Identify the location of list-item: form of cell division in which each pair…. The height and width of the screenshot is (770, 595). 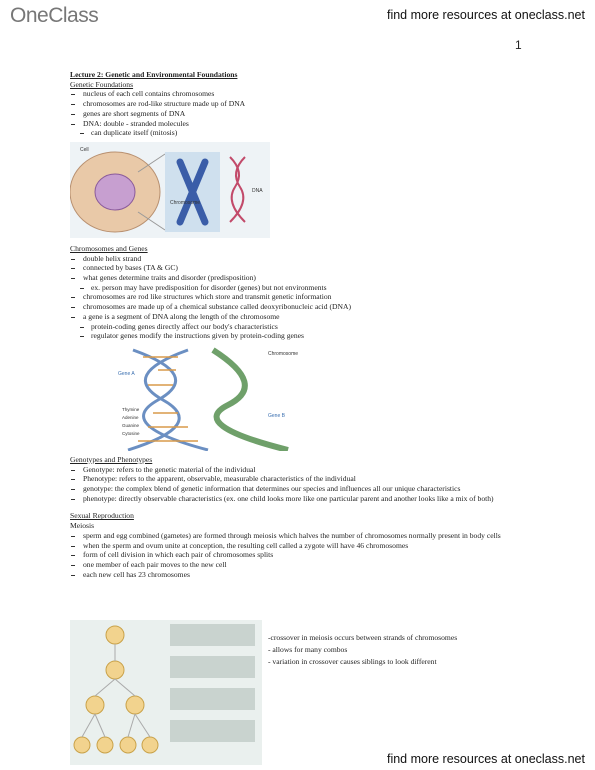
(306, 555).